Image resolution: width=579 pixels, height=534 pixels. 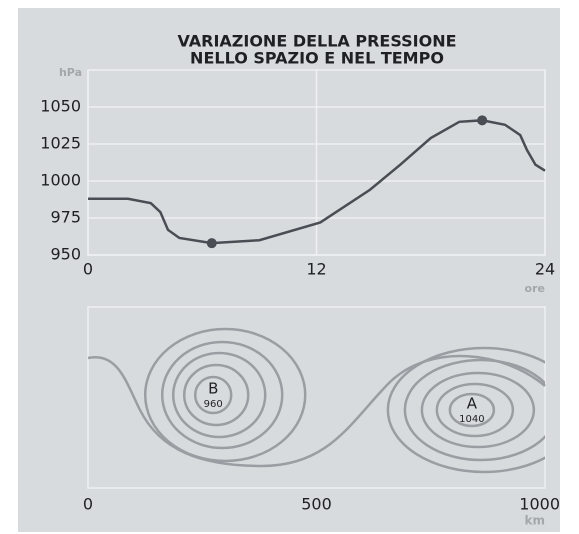 What do you see at coordinates (213, 389) in the screenshot?
I see `center-label: B` at bounding box center [213, 389].